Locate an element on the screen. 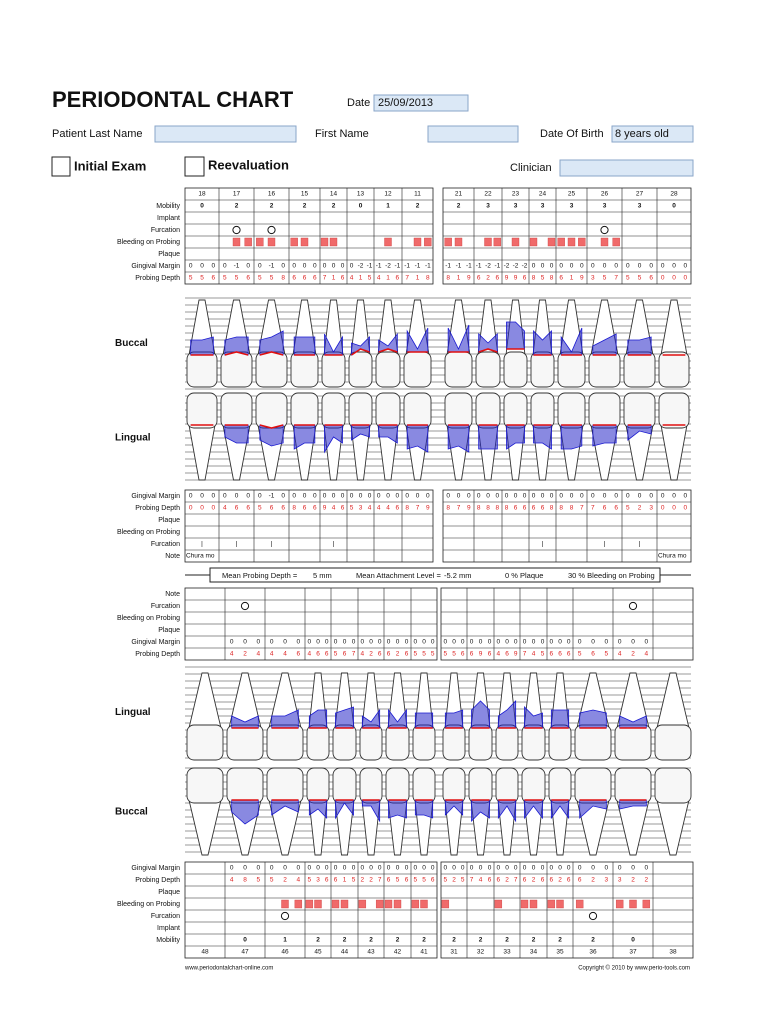 The height and width of the screenshot is (1024, 768). date-value: 25/09/2013 is located at coordinates (405, 103).